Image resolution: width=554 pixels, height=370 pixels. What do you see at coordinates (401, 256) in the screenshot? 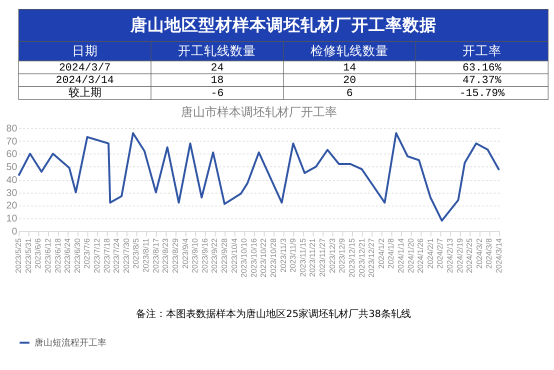
I see `x-tick-label: 2024/1/14` at bounding box center [401, 256].